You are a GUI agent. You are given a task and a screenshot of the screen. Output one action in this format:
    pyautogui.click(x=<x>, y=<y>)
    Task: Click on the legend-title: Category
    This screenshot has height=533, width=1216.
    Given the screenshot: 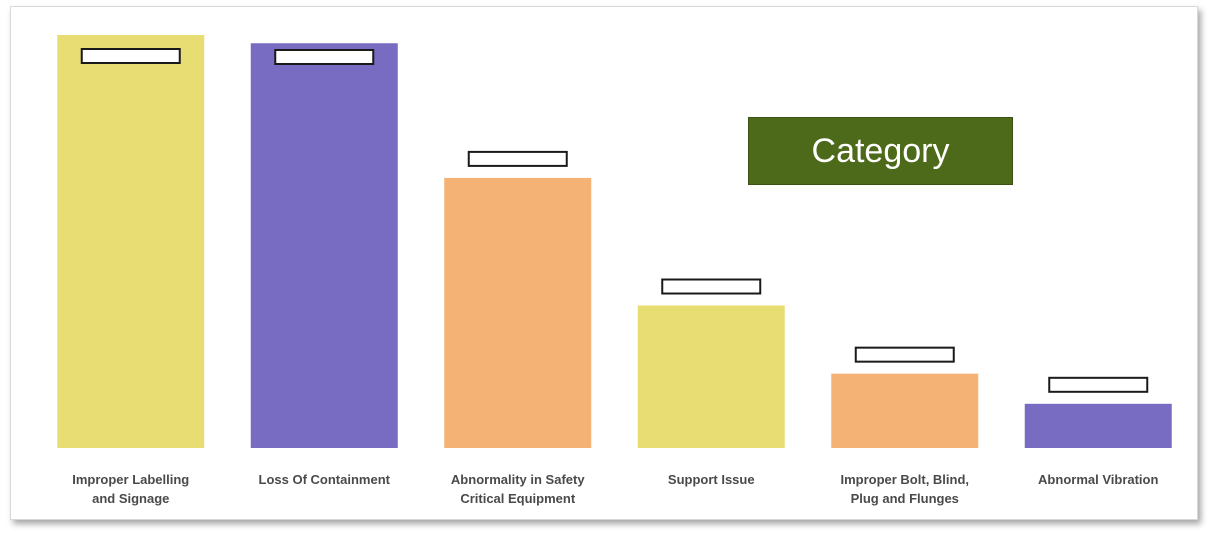 What is the action you would take?
    pyautogui.click(x=880, y=150)
    